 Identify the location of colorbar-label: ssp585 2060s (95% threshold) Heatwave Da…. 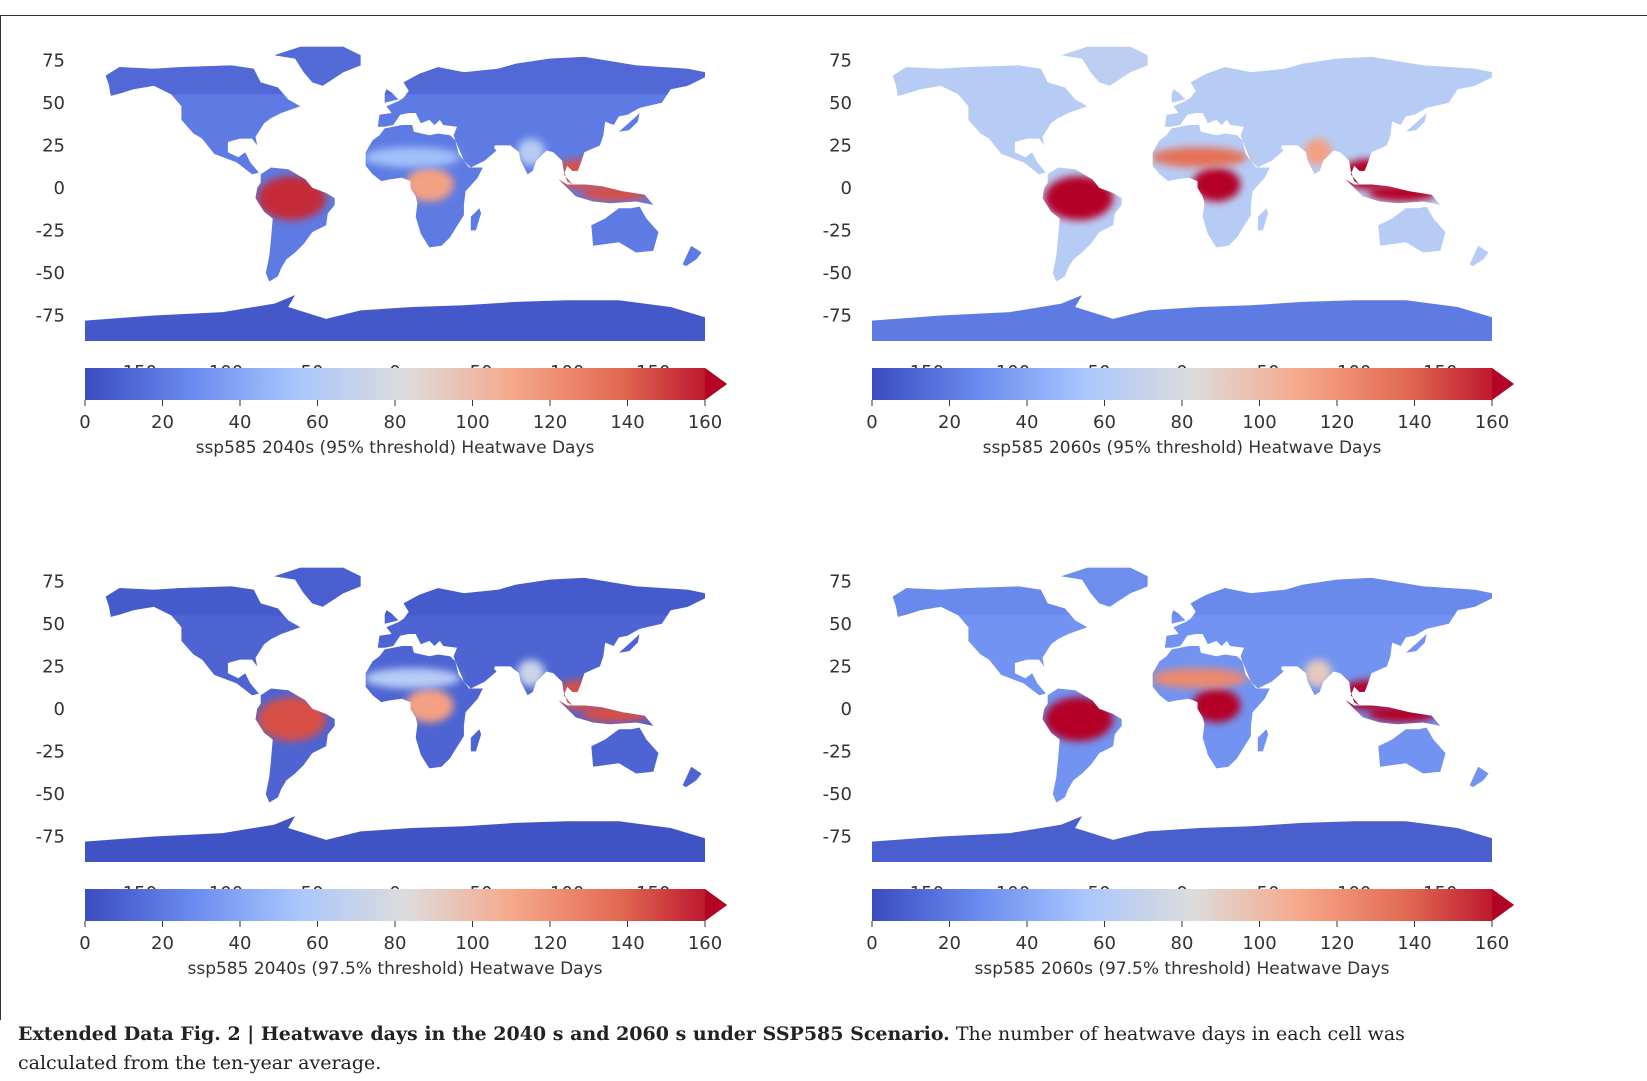
(1182, 448).